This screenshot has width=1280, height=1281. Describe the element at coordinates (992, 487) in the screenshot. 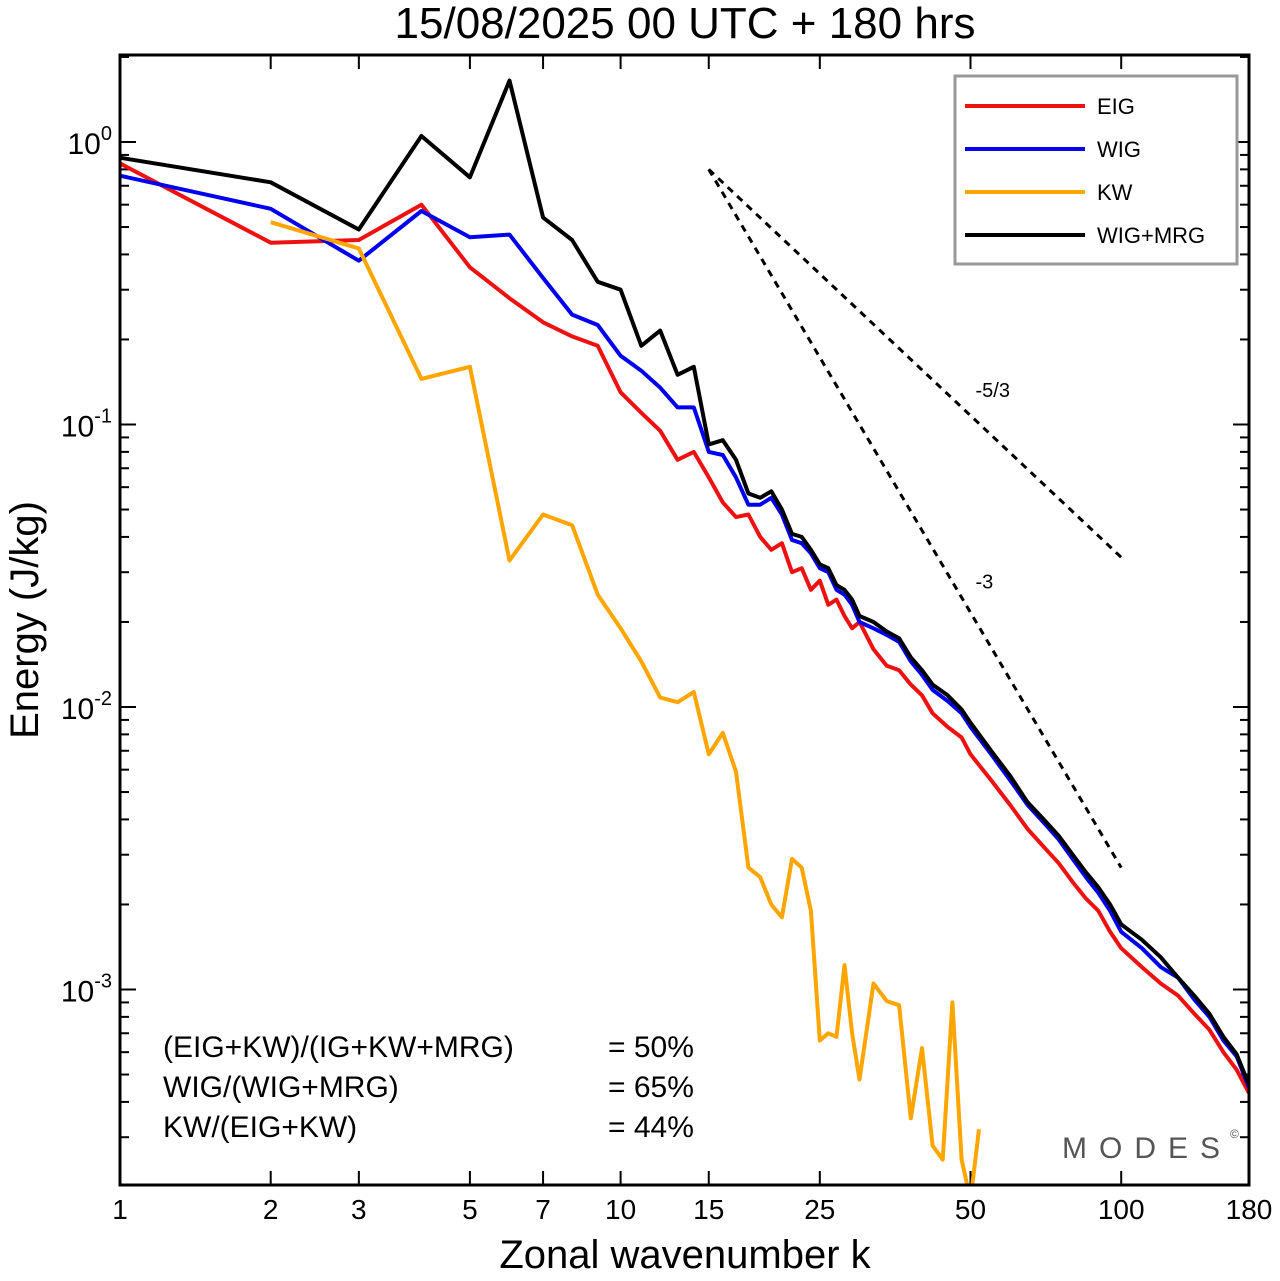

I see `slope-labels: -5/3 -3` at that location.